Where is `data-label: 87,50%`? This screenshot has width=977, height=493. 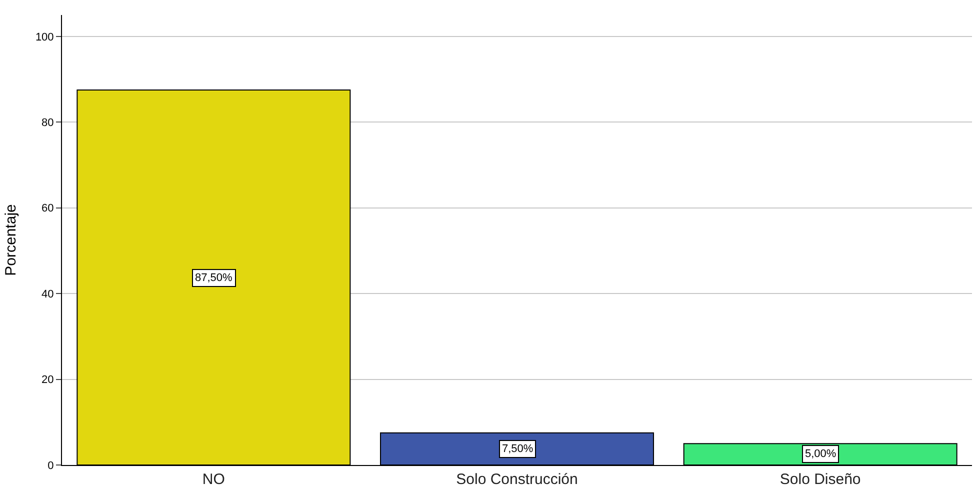 data-label: 87,50% is located at coordinates (214, 278).